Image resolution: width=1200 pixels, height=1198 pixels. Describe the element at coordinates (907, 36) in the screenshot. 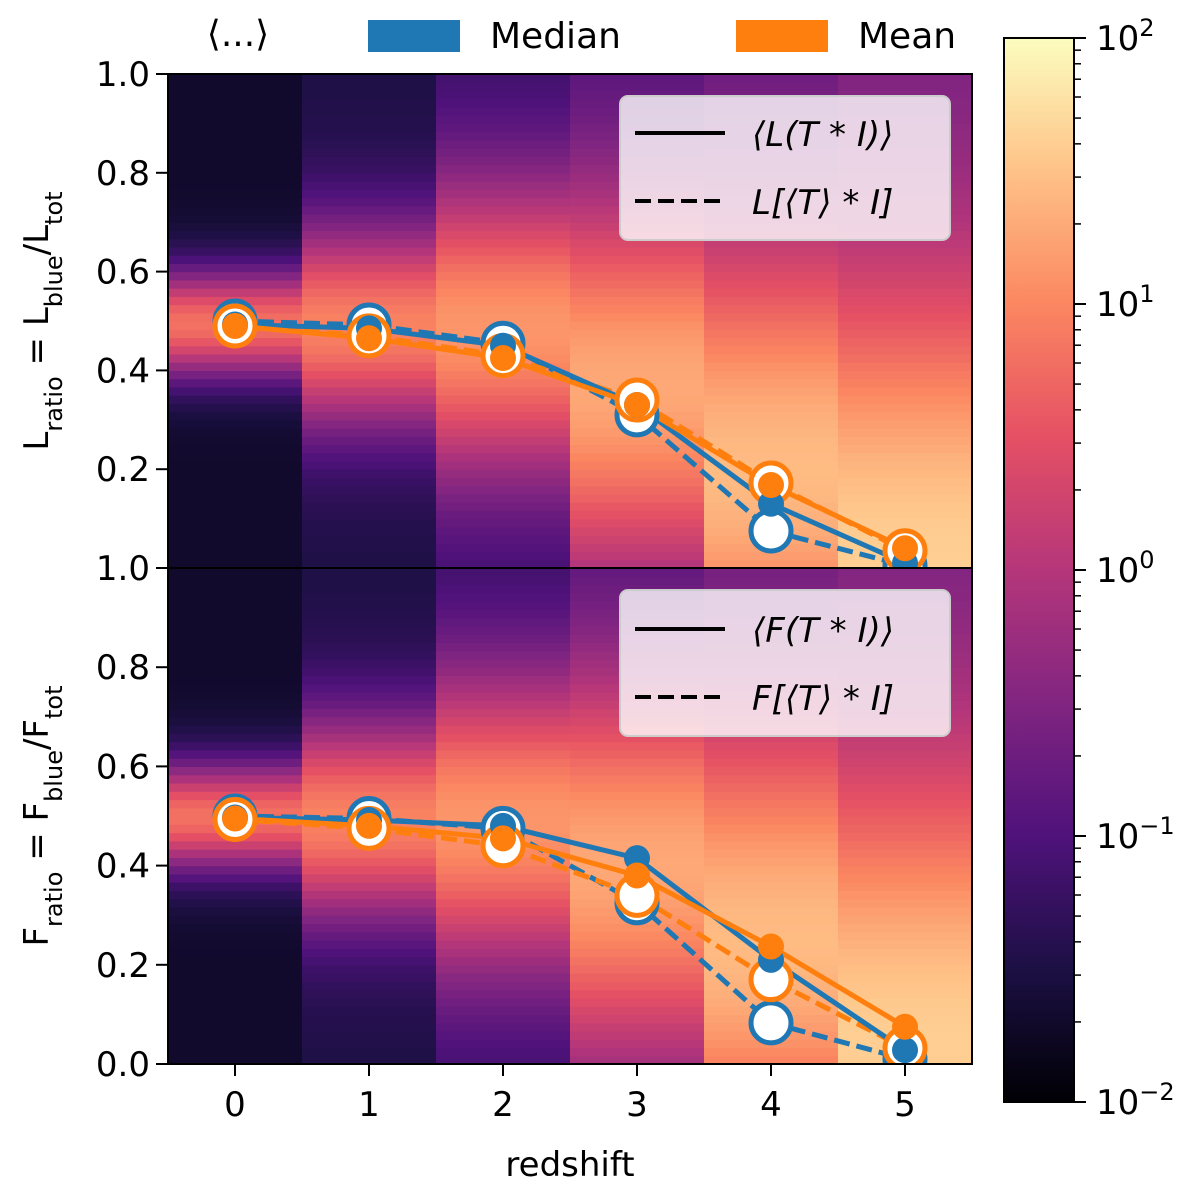

I see `legend-mean-label: Mean` at that location.